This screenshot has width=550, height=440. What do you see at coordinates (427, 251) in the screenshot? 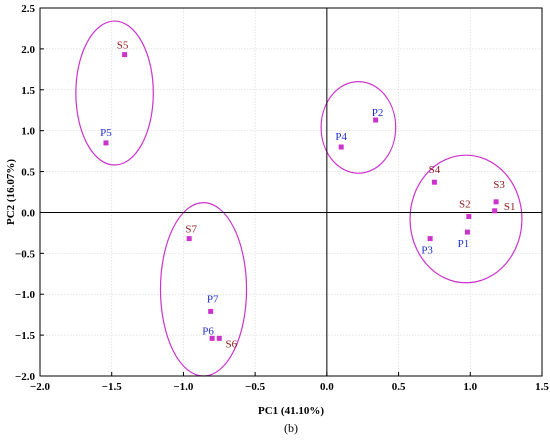
I see `point-label-p3: P3` at bounding box center [427, 251].